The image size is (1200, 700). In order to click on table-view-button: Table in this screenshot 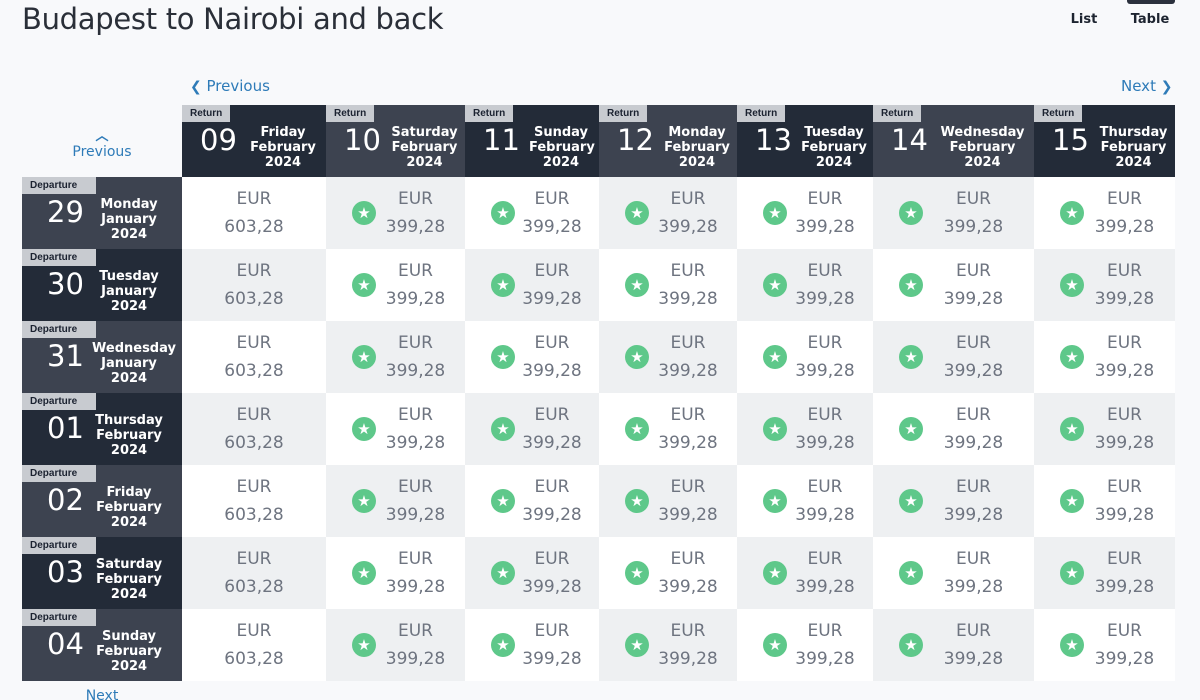, I will do `click(1150, 16)`.